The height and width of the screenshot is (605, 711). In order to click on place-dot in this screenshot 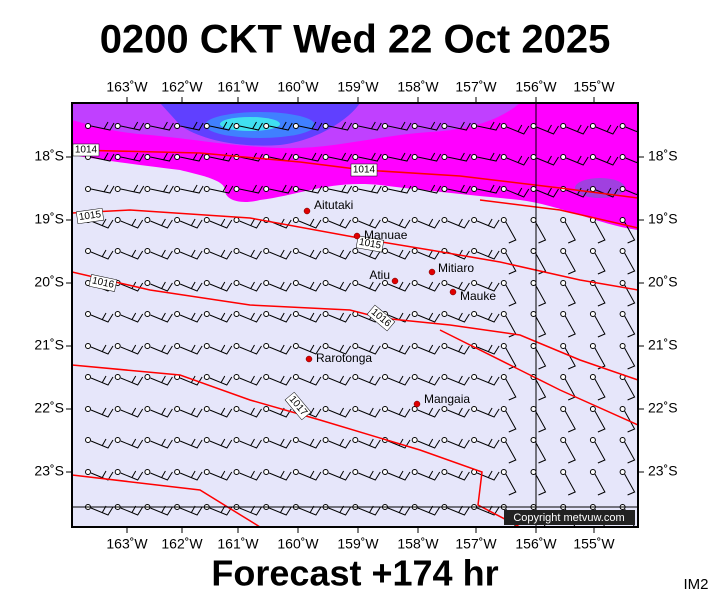, I will do `click(357, 236)`.